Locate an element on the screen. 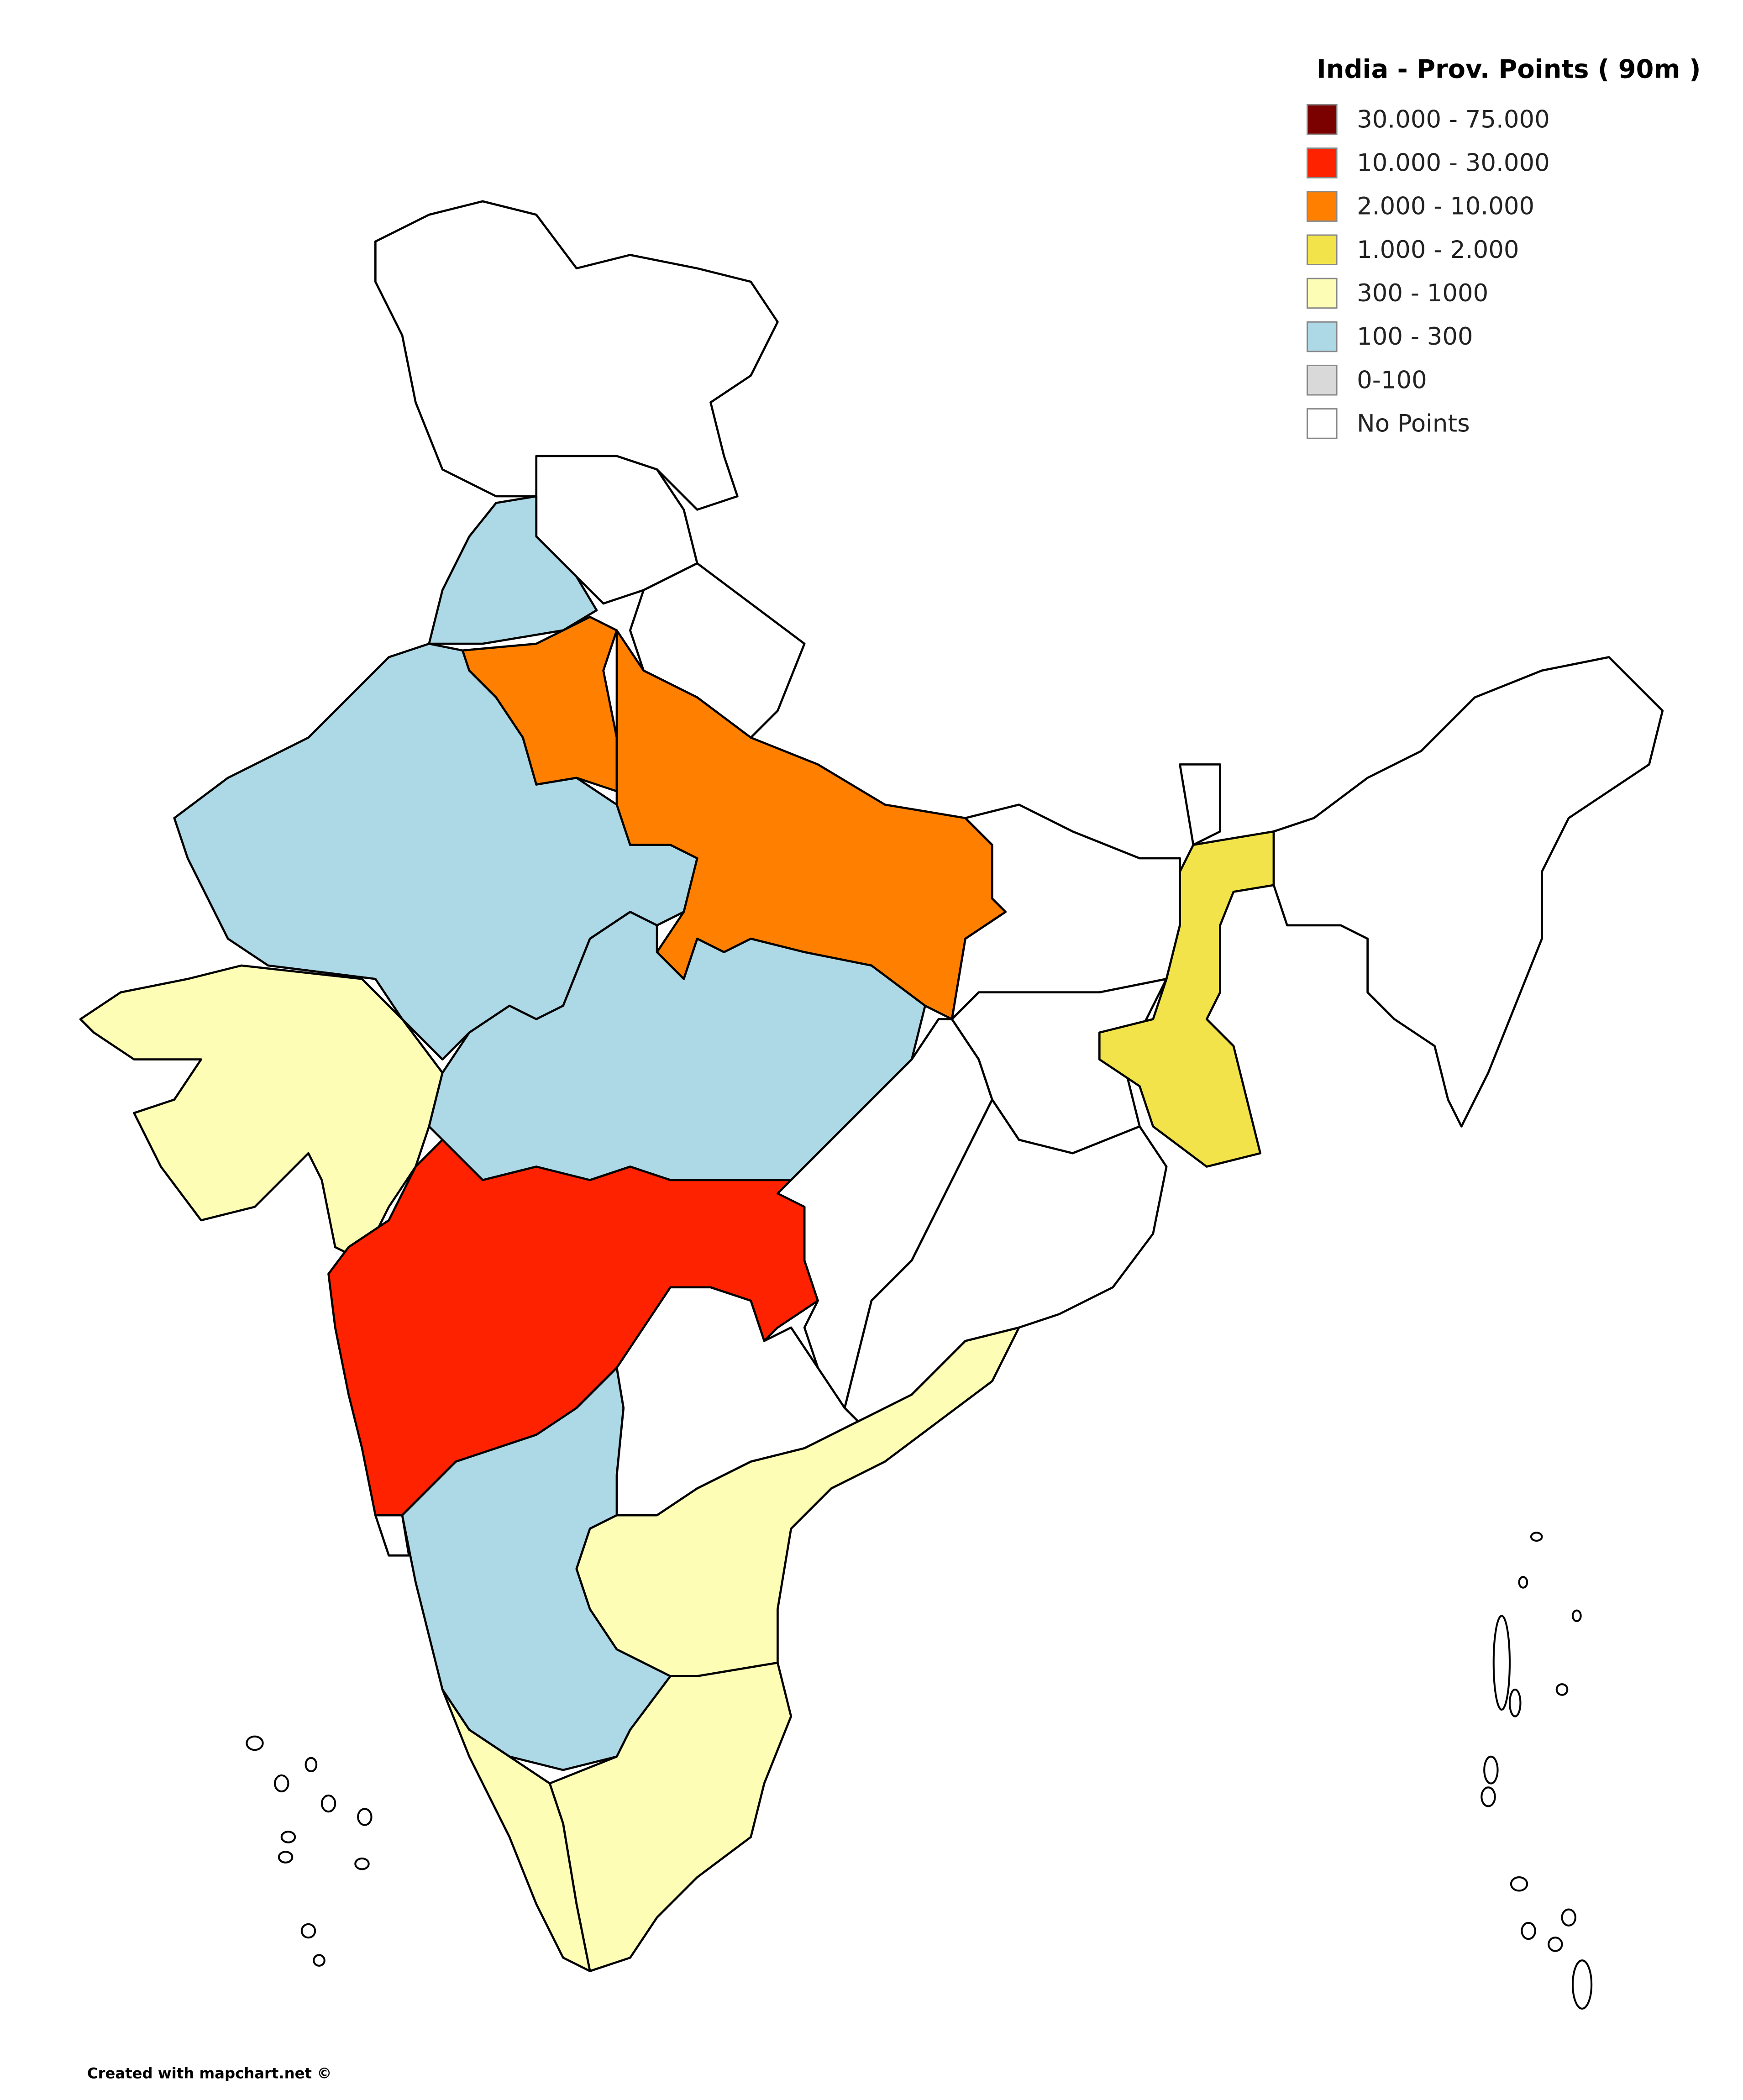 The width and height of the screenshot is (1743, 2100). legend-label: No Points is located at coordinates (1413, 423).